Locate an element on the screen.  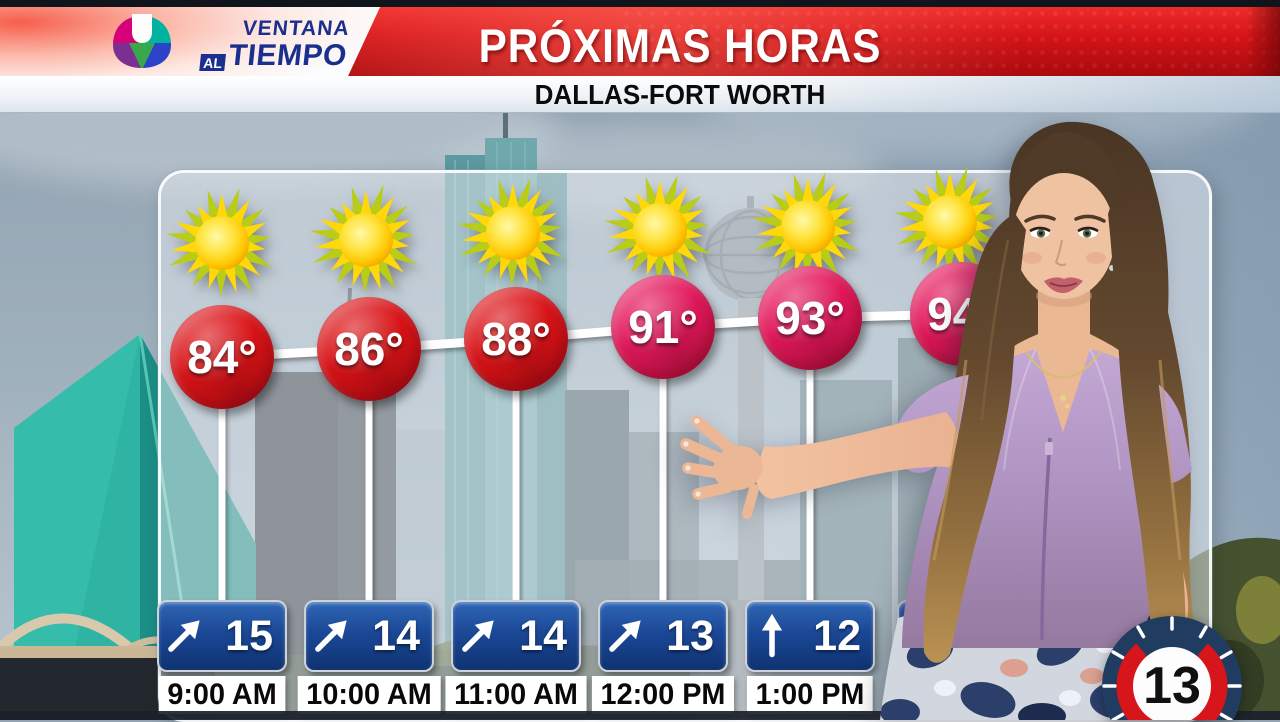
presenter-hair-fringe is located at coordinates (1066, 186).